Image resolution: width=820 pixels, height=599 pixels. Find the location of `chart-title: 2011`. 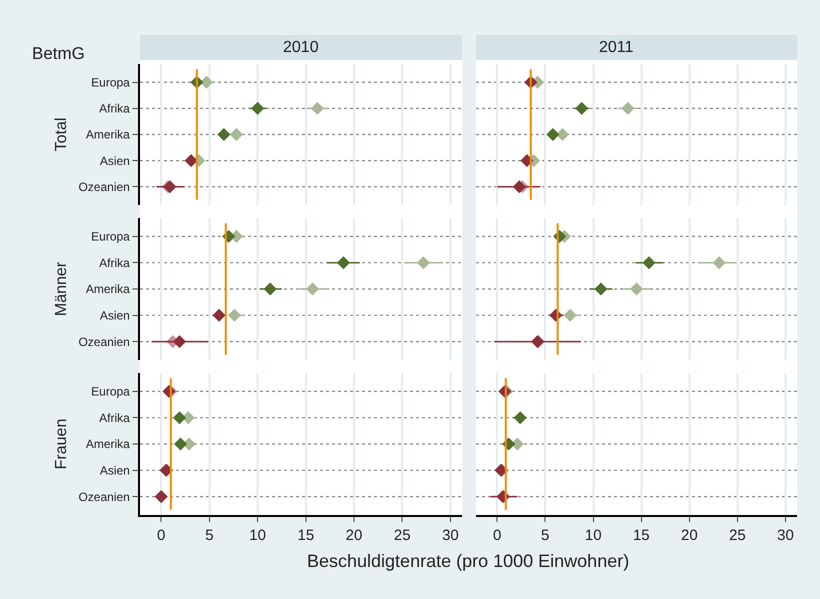

chart-title: 2011 is located at coordinates (616, 47).